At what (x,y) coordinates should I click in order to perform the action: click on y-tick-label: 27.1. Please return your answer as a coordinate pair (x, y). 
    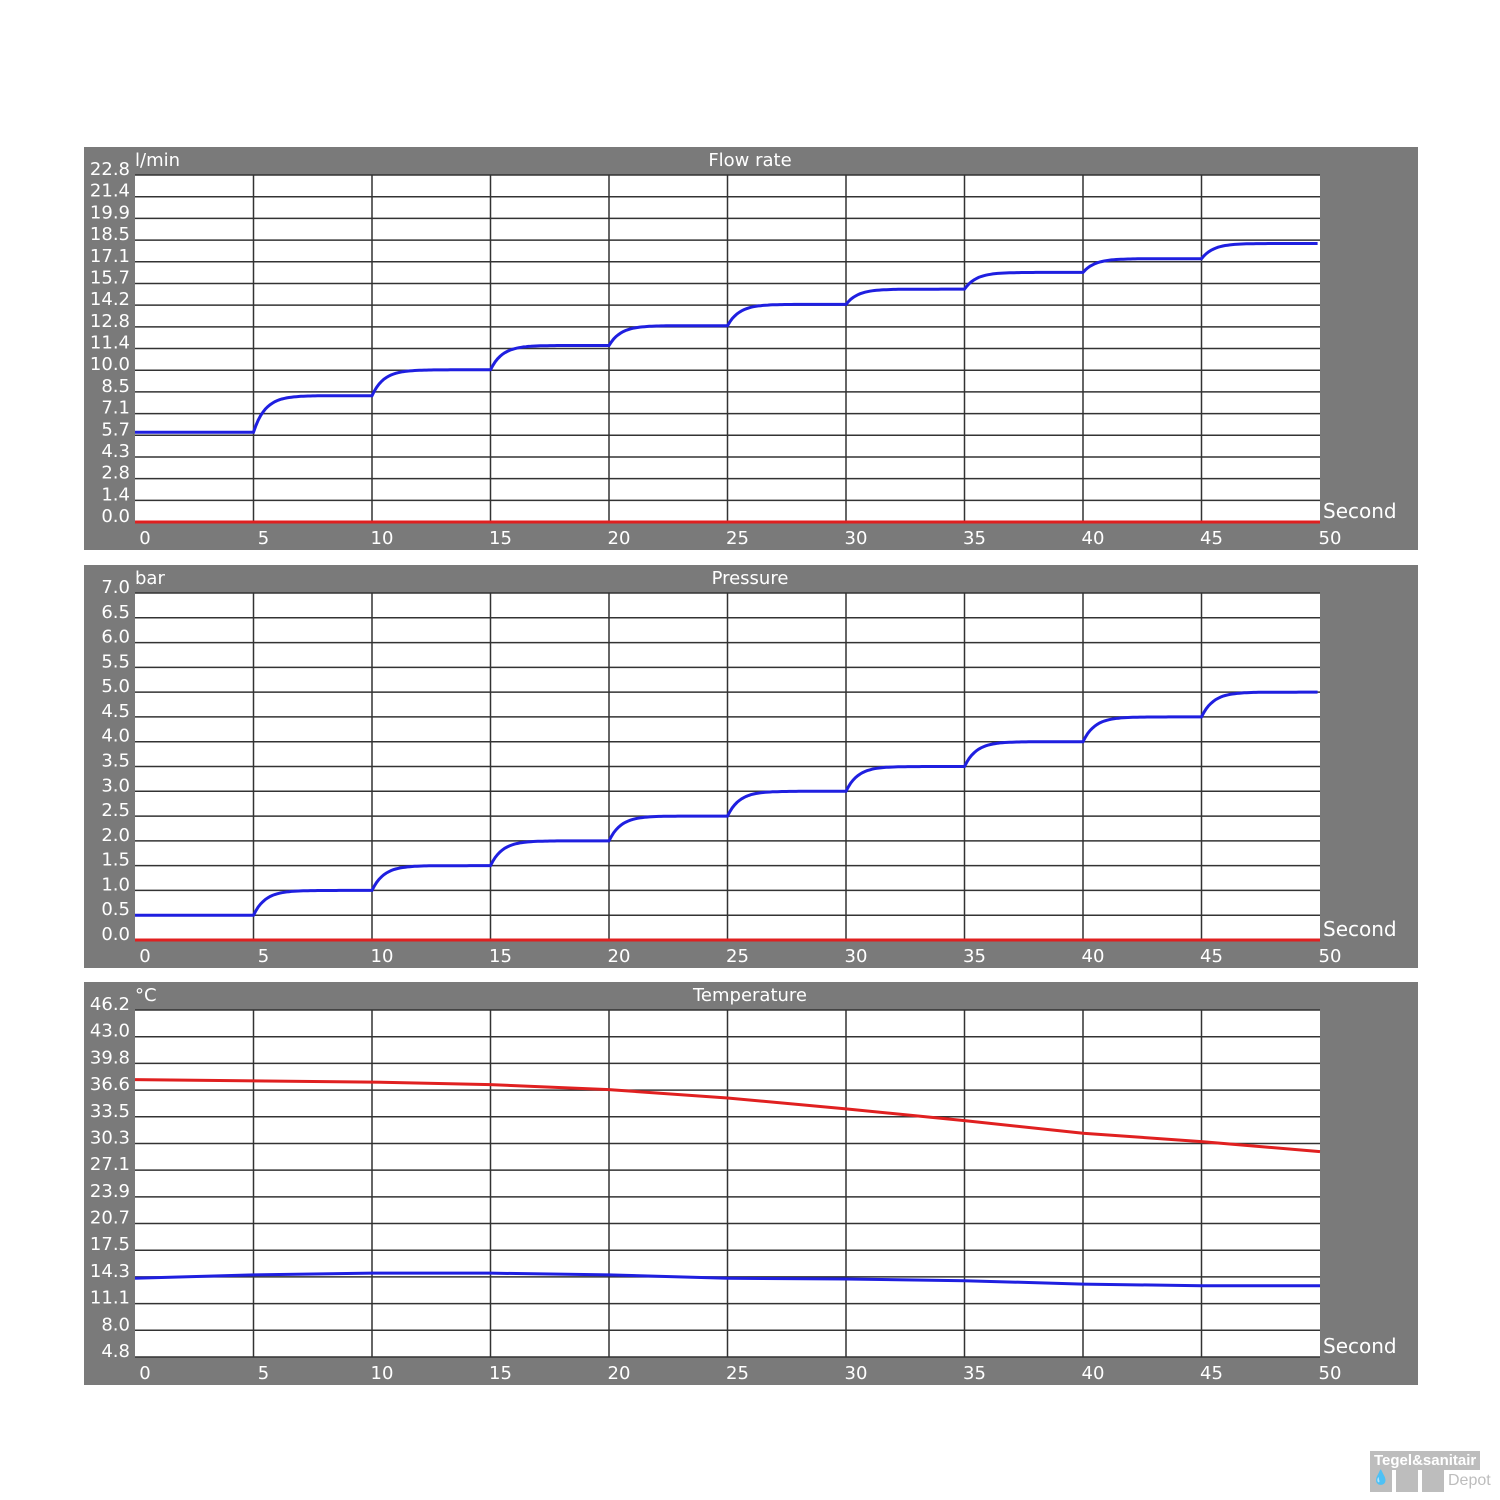
    Looking at the image, I should click on (110, 1164).